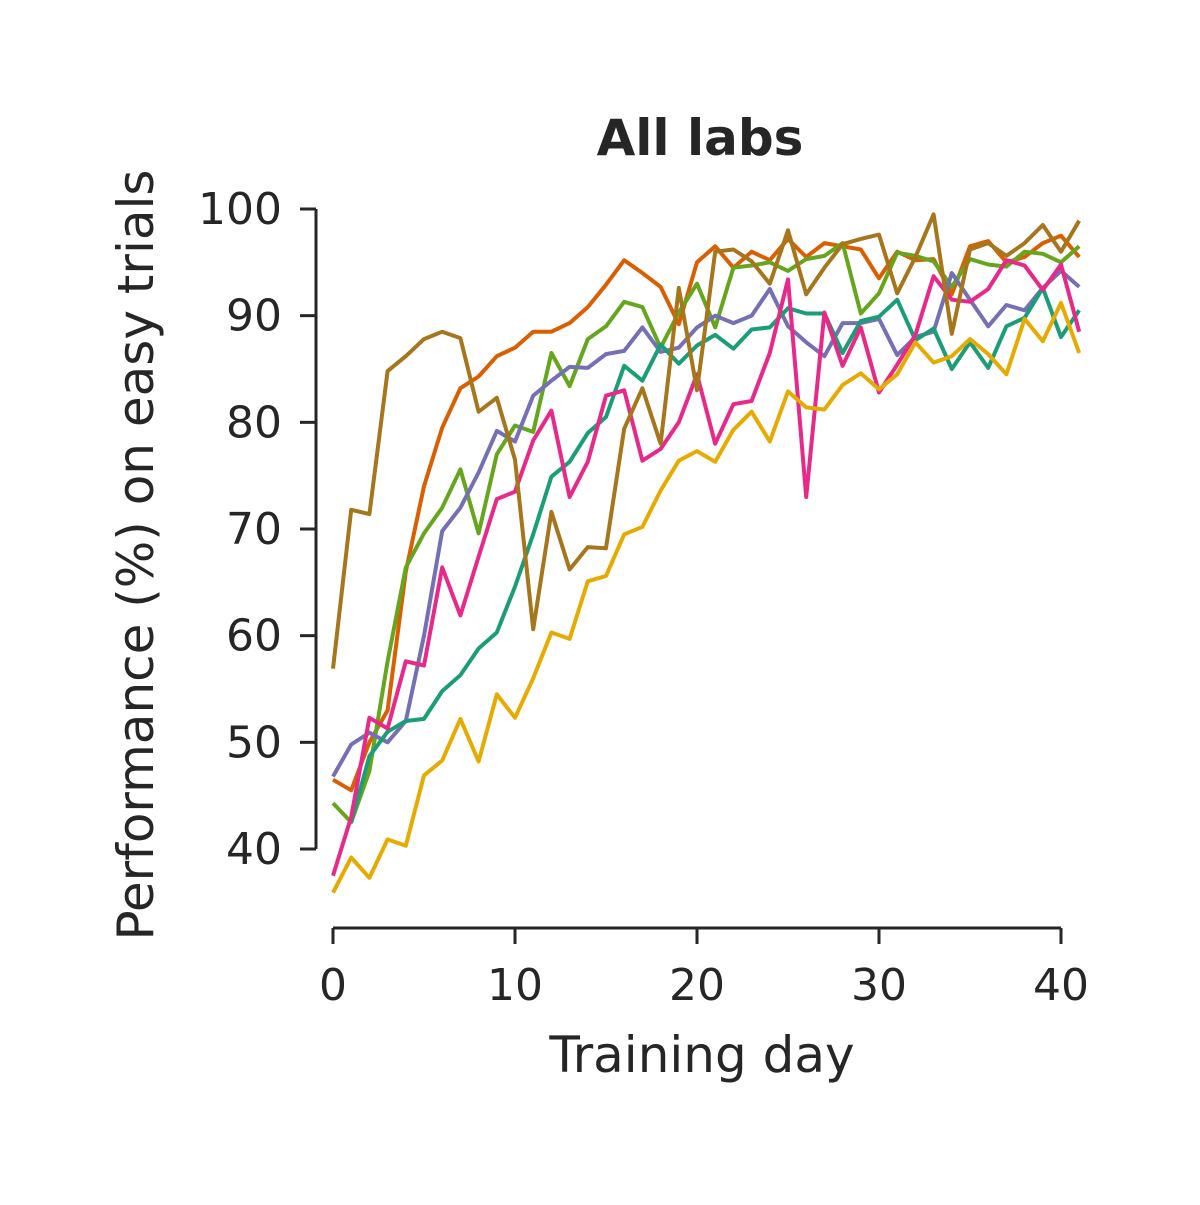 This screenshot has height=1205, width=1200. I want to click on y-tick-label: 40, so click(254, 849).